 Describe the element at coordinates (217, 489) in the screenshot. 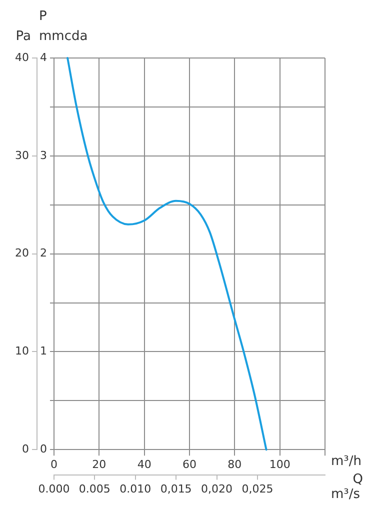

I see `x2-tick-label: 0,020` at that location.